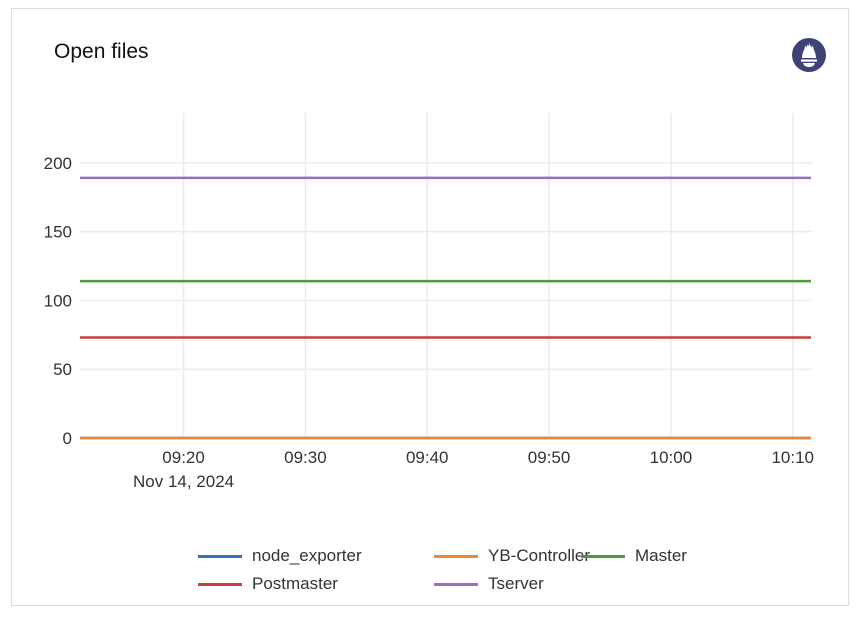 The image size is (862, 620). What do you see at coordinates (295, 583) in the screenshot?
I see `legend-label: Postmaster` at bounding box center [295, 583].